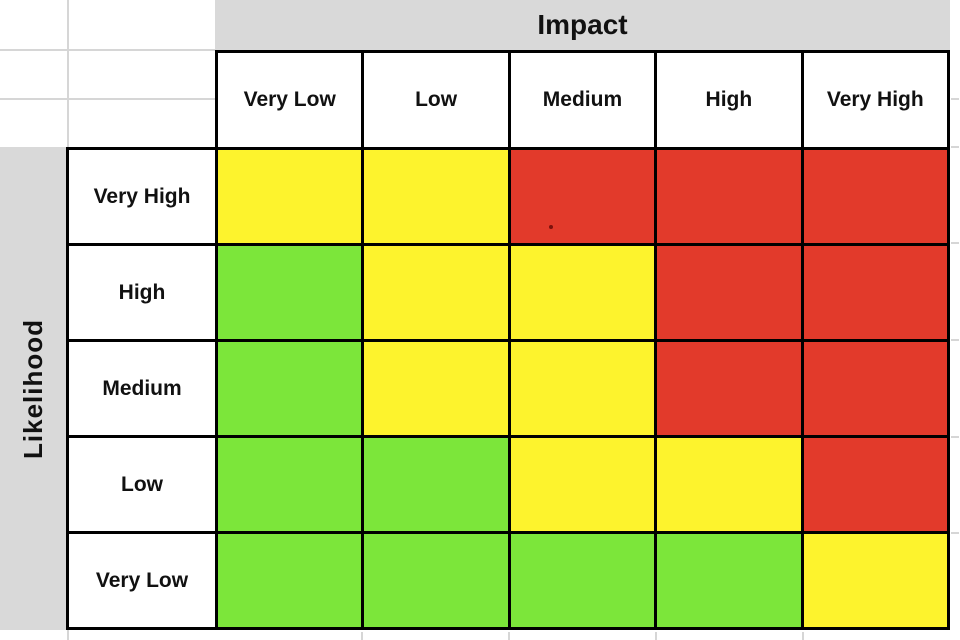 This screenshot has width=960, height=640. I want to click on risk-cell-r4-c0-green, so click(289, 580).